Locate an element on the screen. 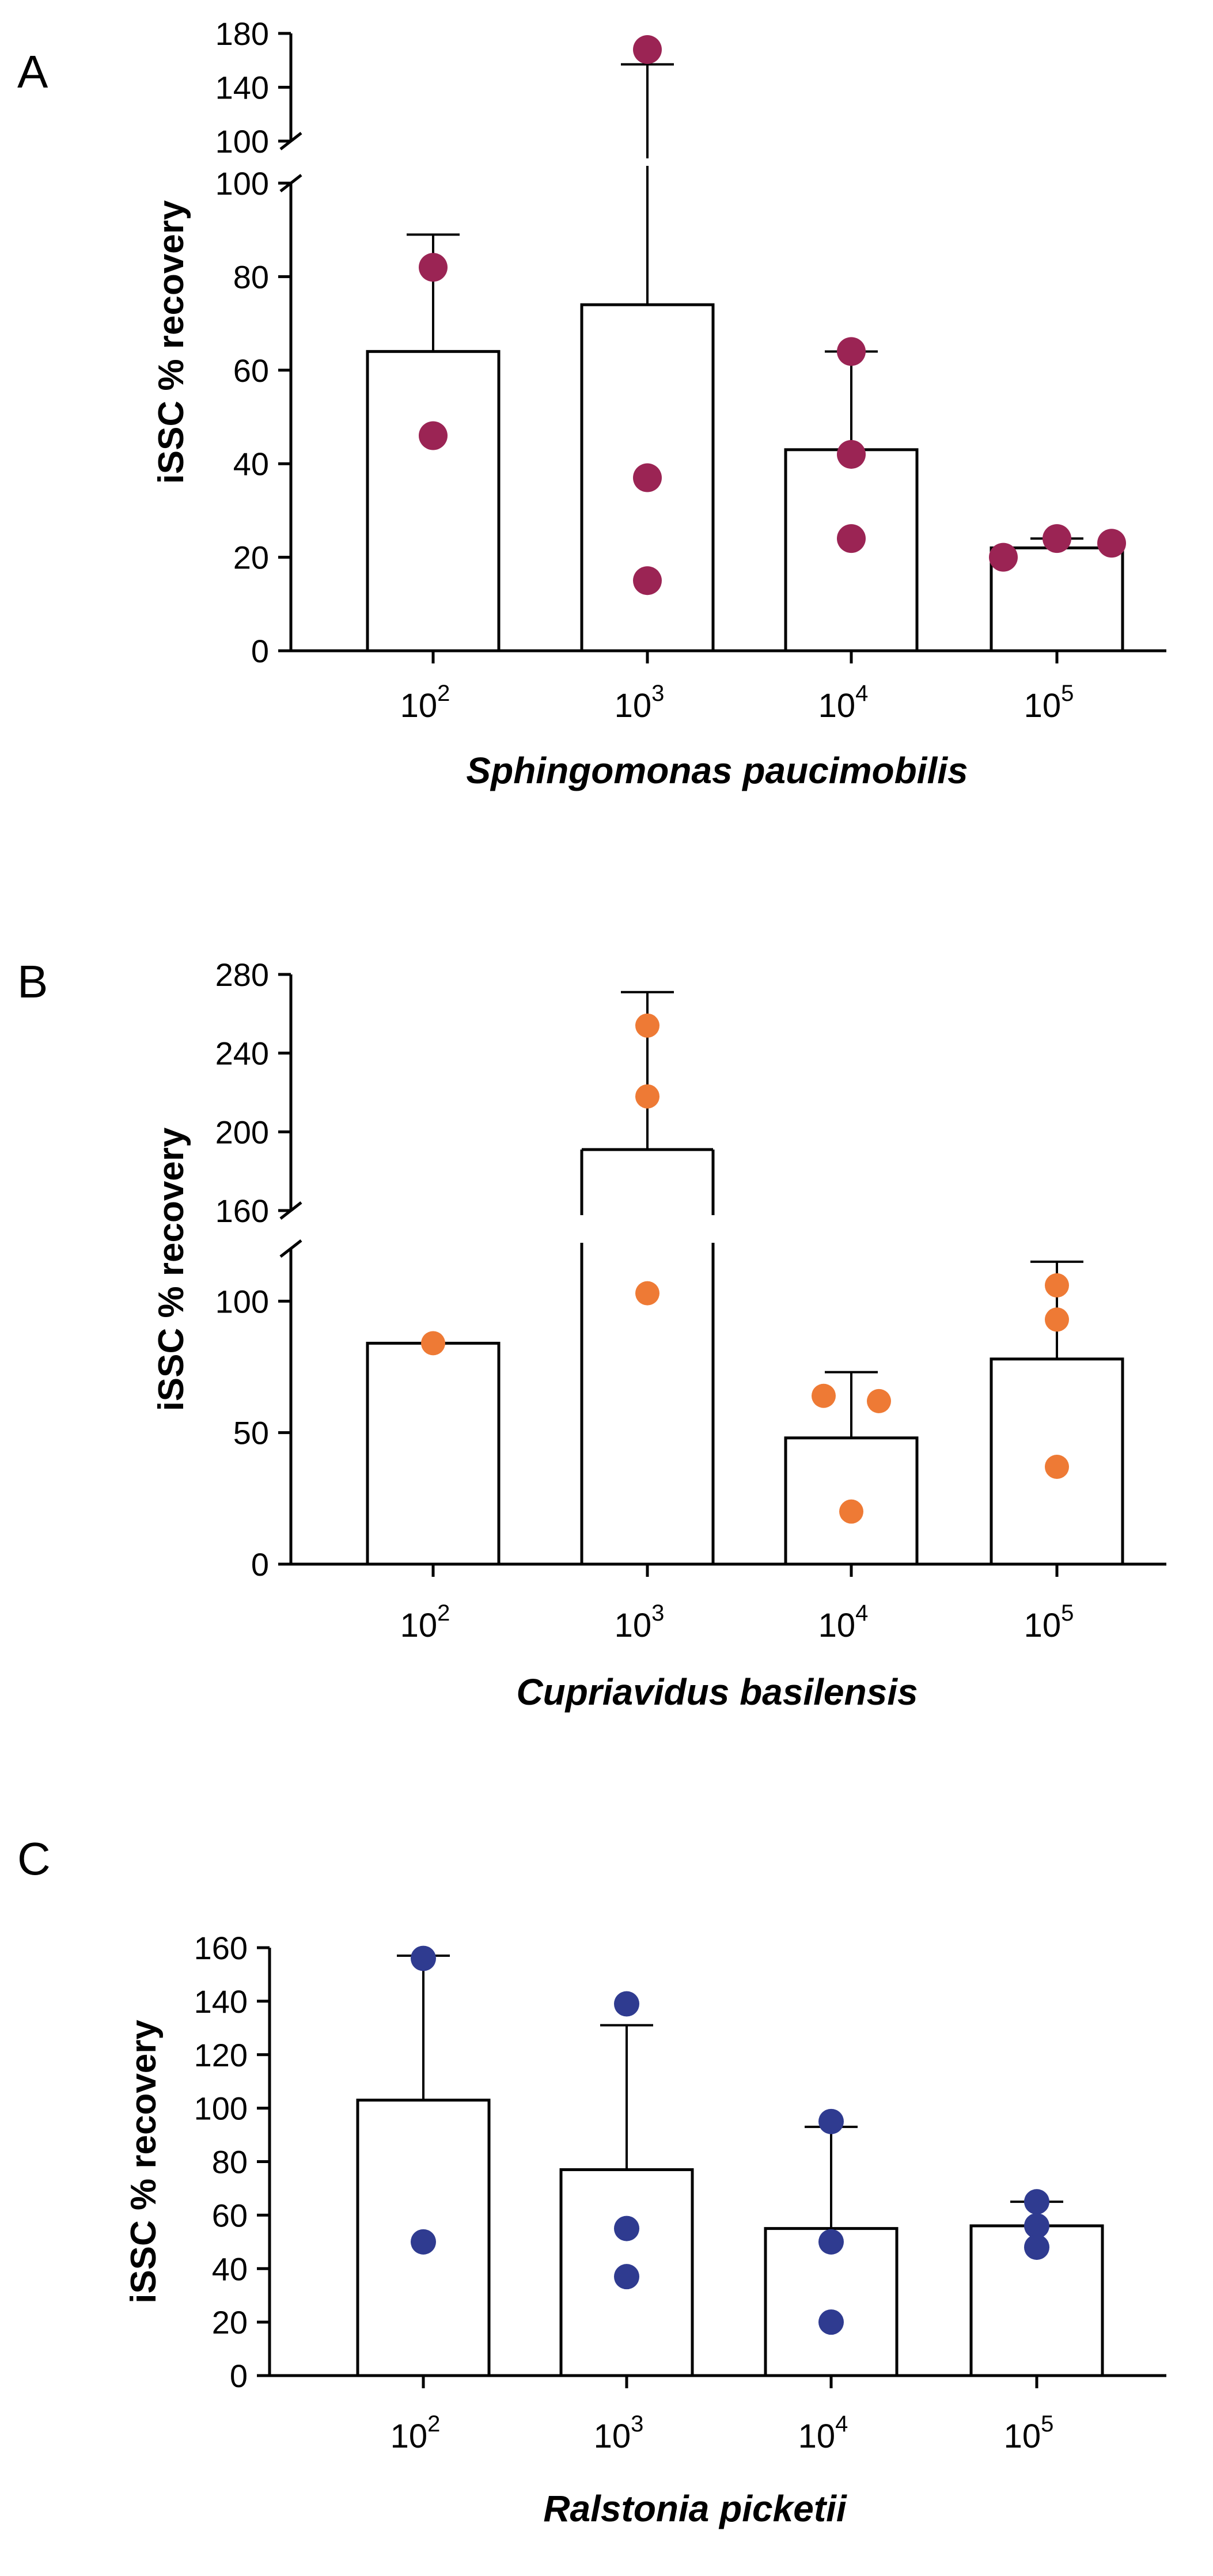 The image size is (1213, 2576). panel-label: A is located at coordinates (32, 71).